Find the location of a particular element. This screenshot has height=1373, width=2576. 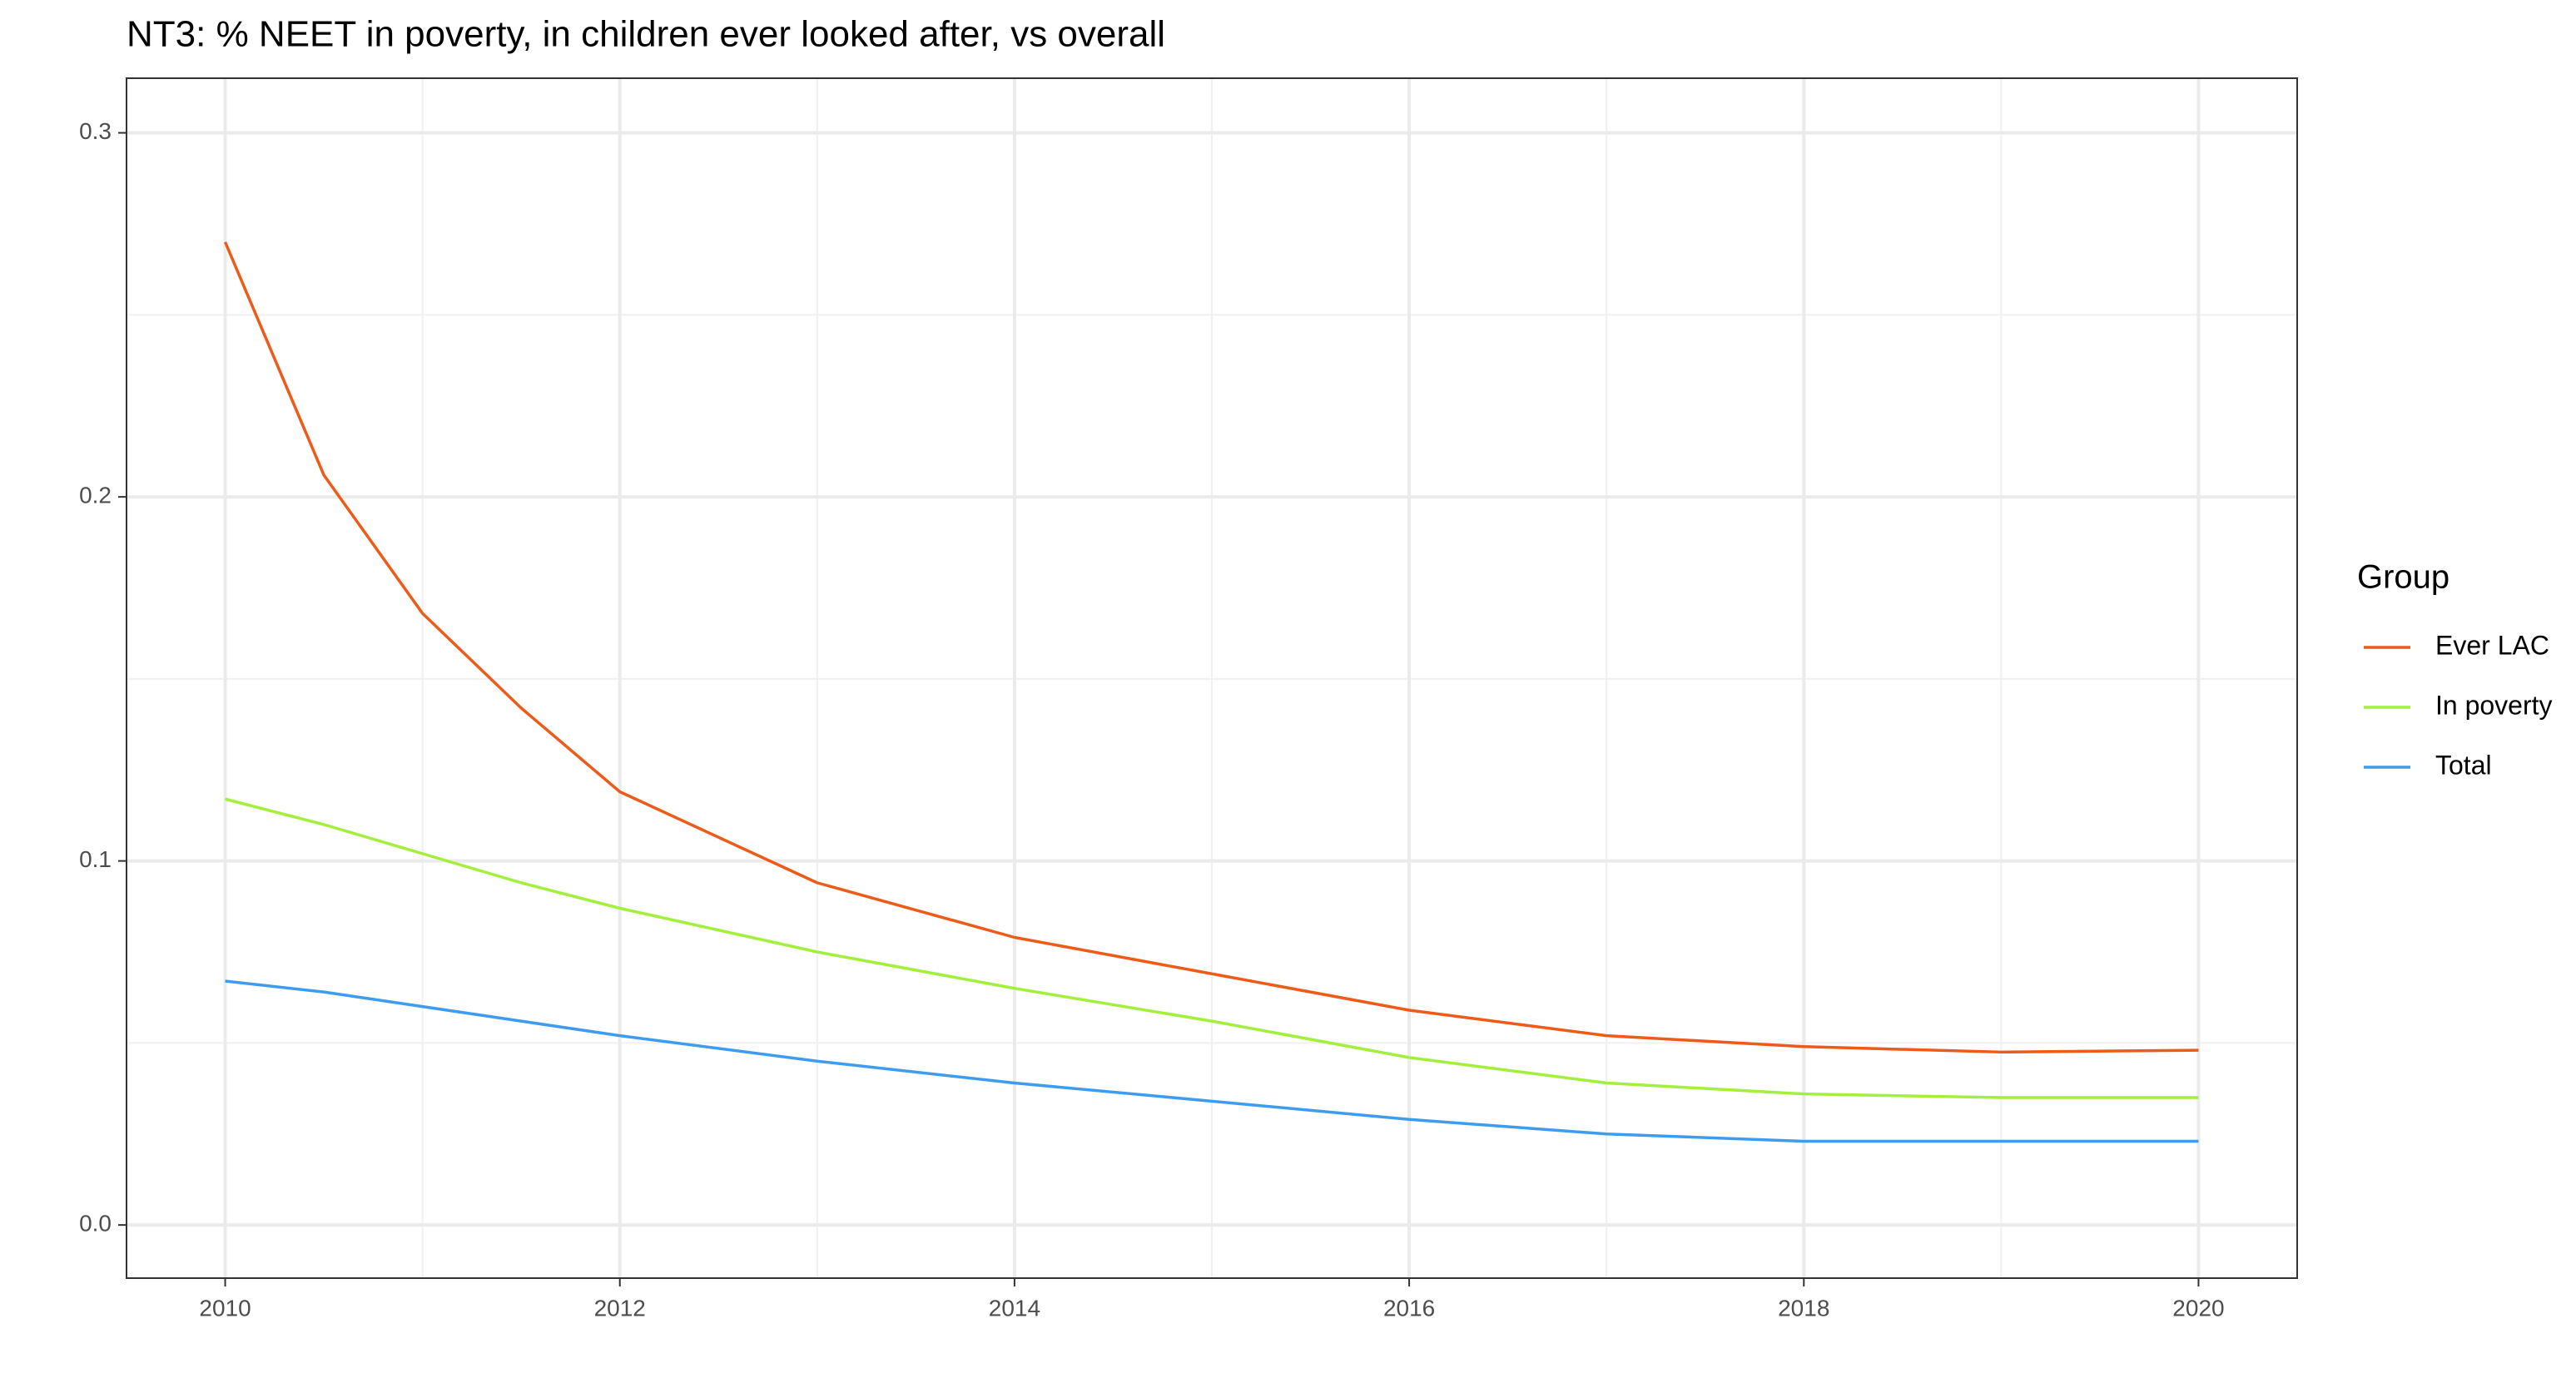

line is located at coordinates (1212, 1061).